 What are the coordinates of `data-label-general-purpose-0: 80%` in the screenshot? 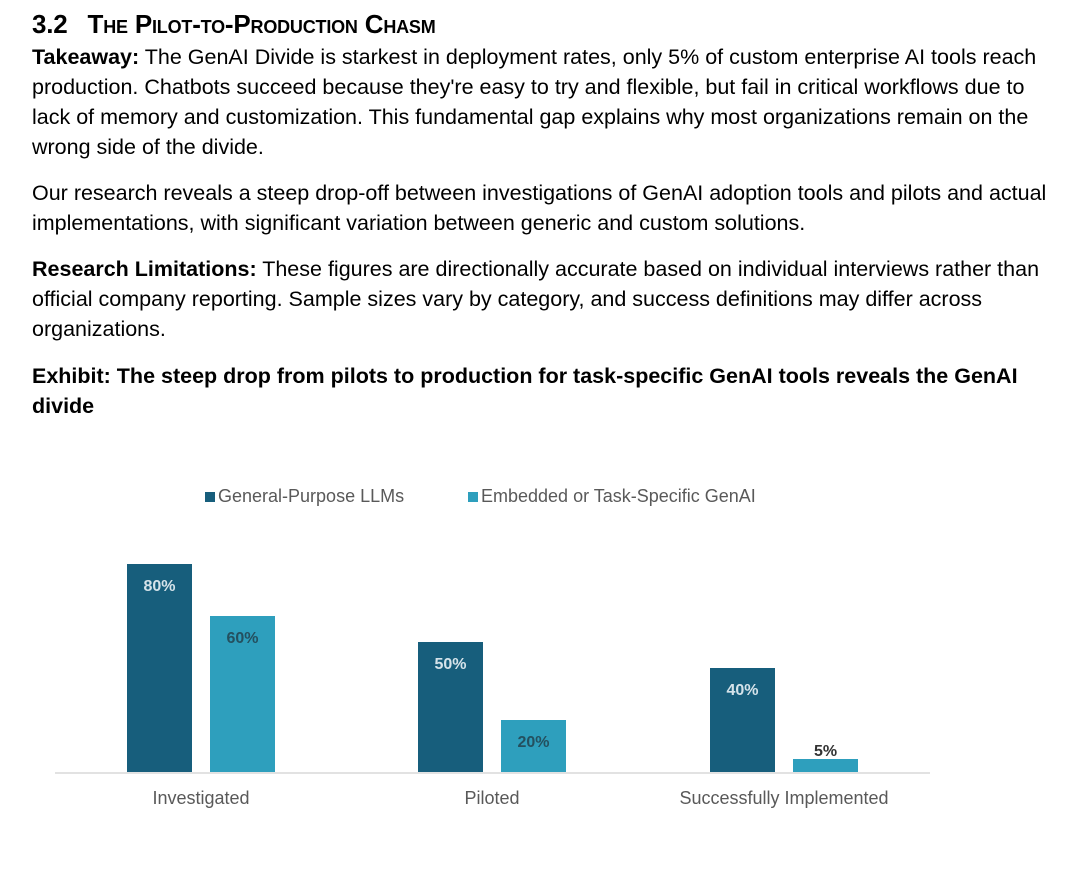 It's located at (159, 586).